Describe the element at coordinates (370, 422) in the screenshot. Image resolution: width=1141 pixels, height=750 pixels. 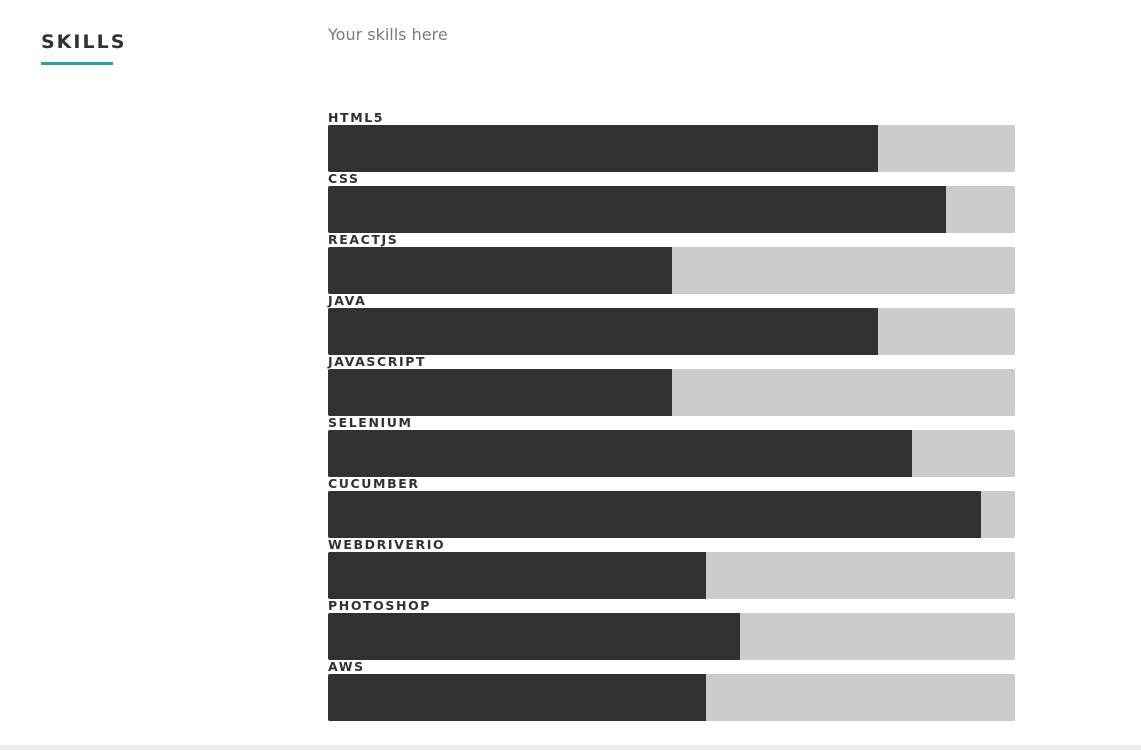
I see `skill-label: SELENIUM` at that location.